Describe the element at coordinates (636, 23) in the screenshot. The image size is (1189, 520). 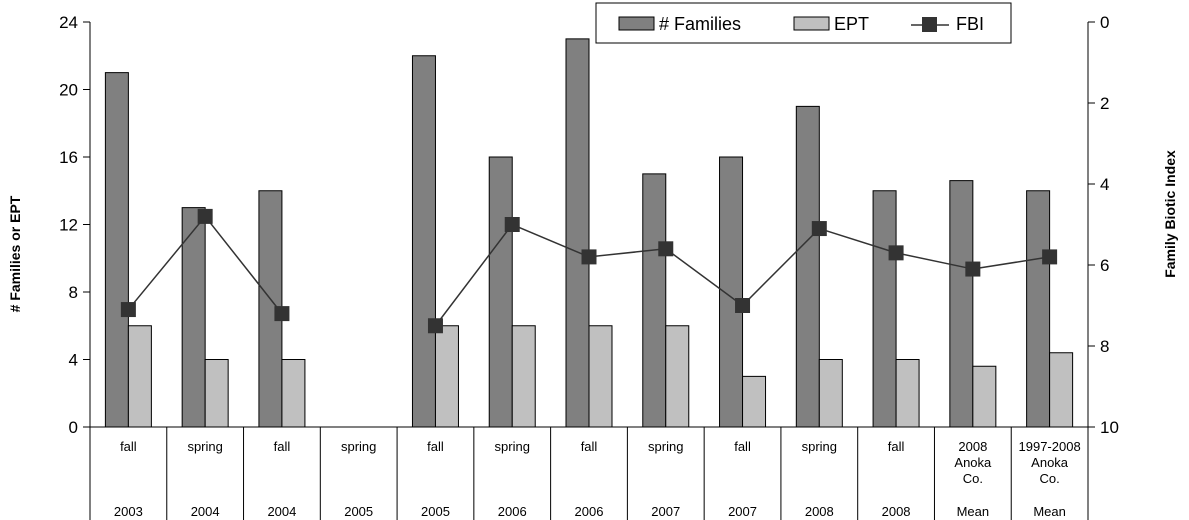
I see `legend-families-swatch` at that location.